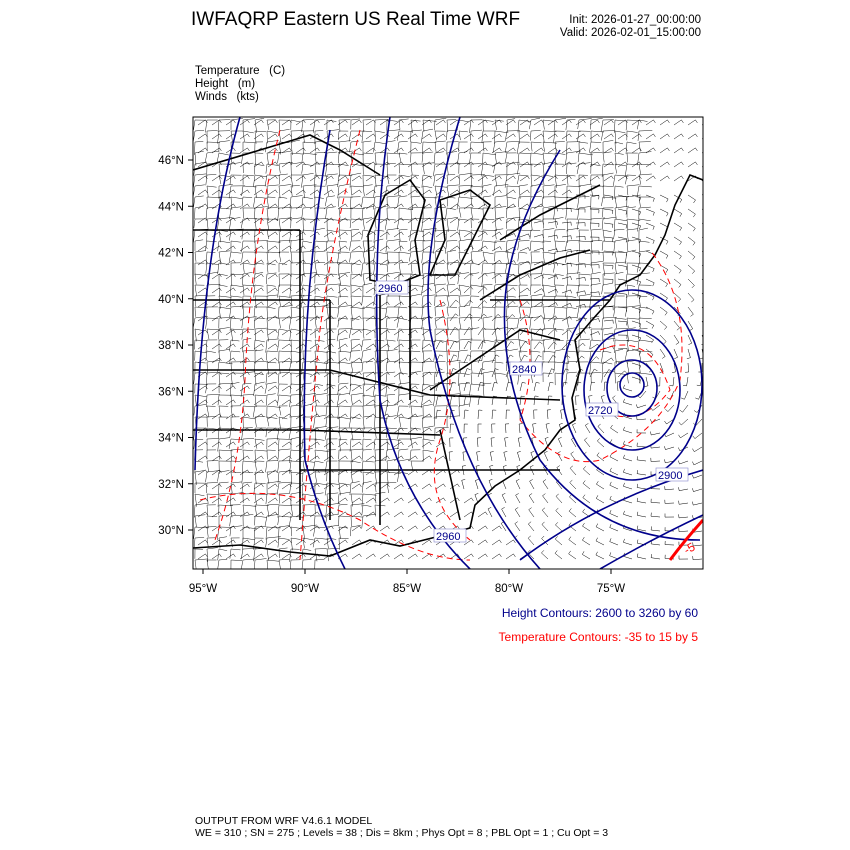 This screenshot has width=850, height=850. What do you see at coordinates (670, 476) in the screenshot?
I see `height-label: 2900` at bounding box center [670, 476].